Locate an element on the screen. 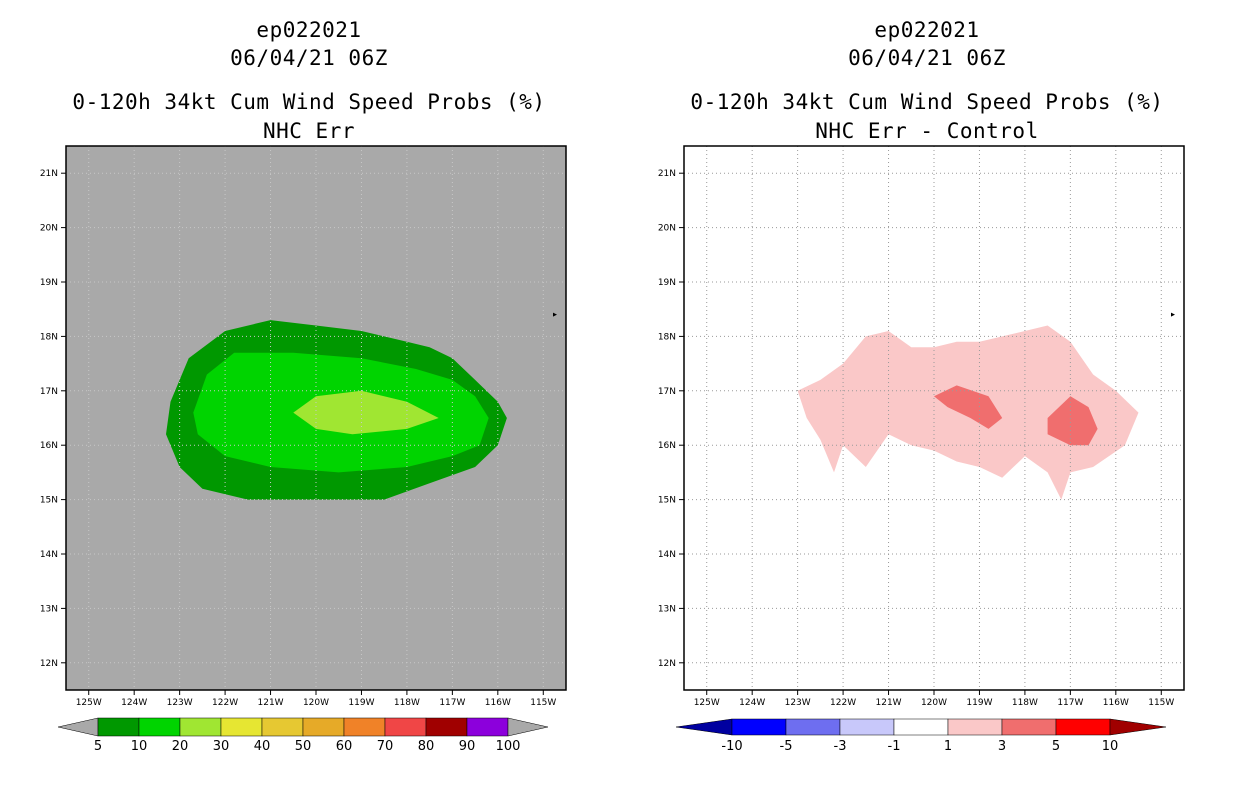 The height and width of the screenshot is (800, 1236). colorbar-label: 100 is located at coordinates (508, 746).